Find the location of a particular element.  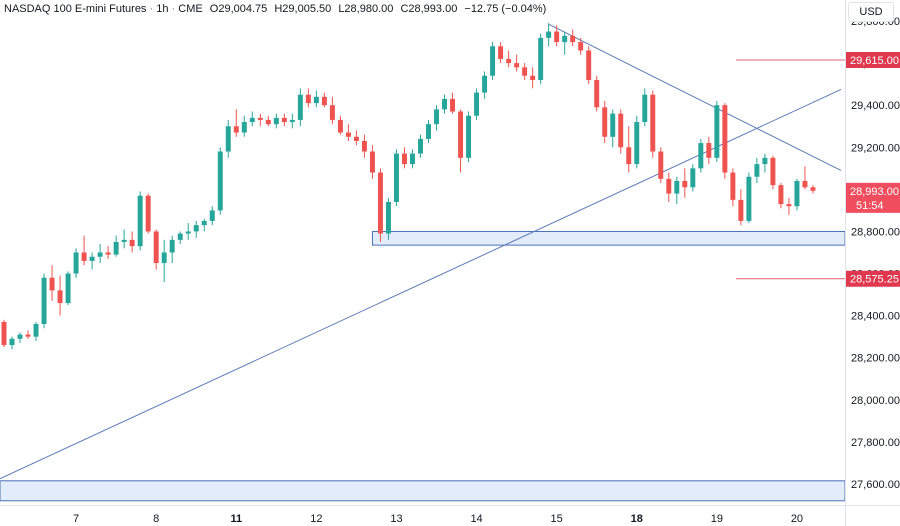

y-tick-label: 28,400.00 is located at coordinates (875, 317).